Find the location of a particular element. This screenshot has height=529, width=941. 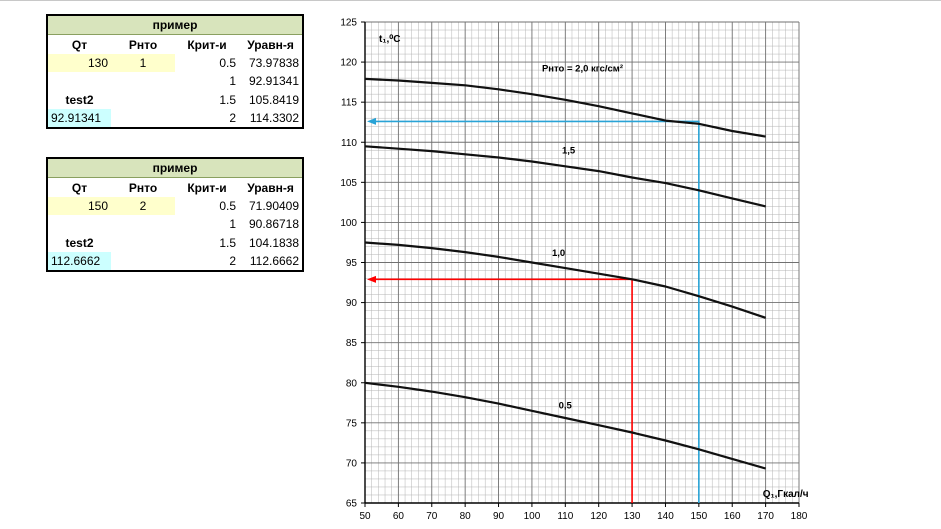

x-tick-label: 90 is located at coordinates (499, 516).